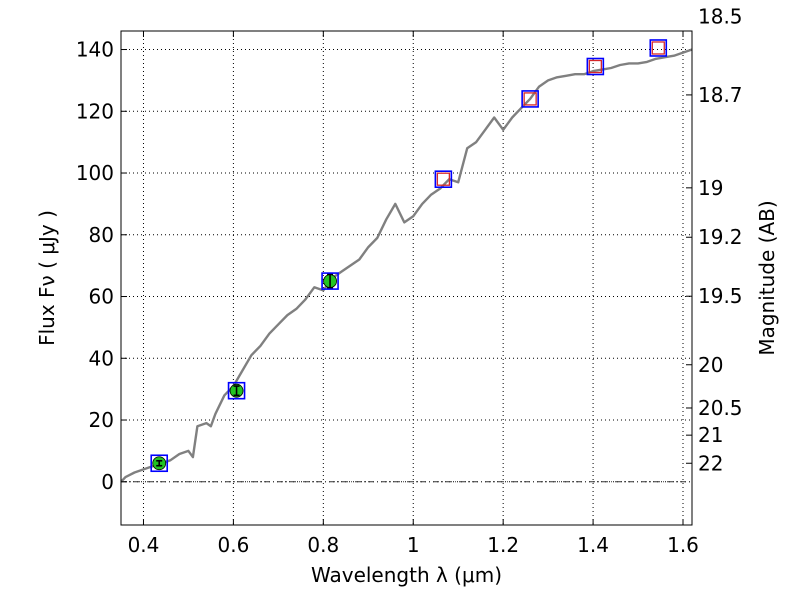  What do you see at coordinates (593, 545) in the screenshot?
I see `x-tick-label: 1.4` at bounding box center [593, 545].